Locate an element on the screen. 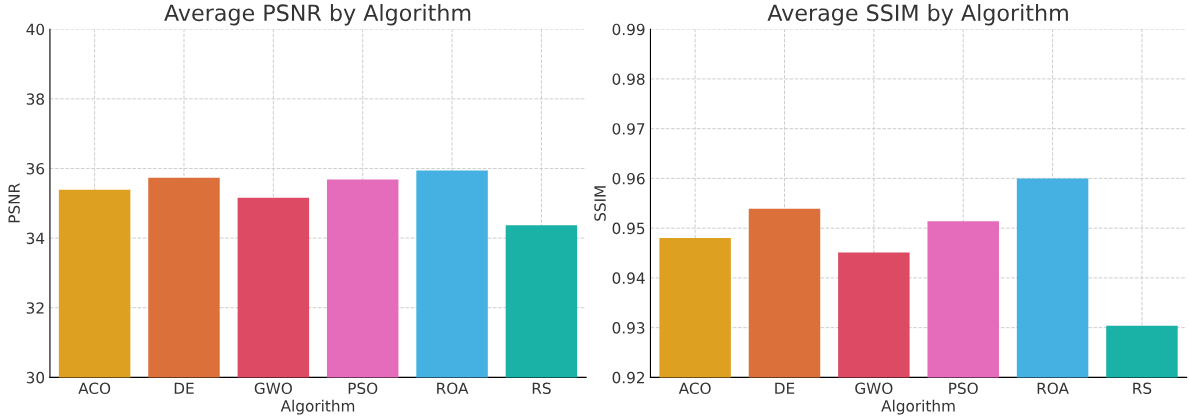 The width and height of the screenshot is (1189, 417). y-tick-label: 34 is located at coordinates (35, 238).